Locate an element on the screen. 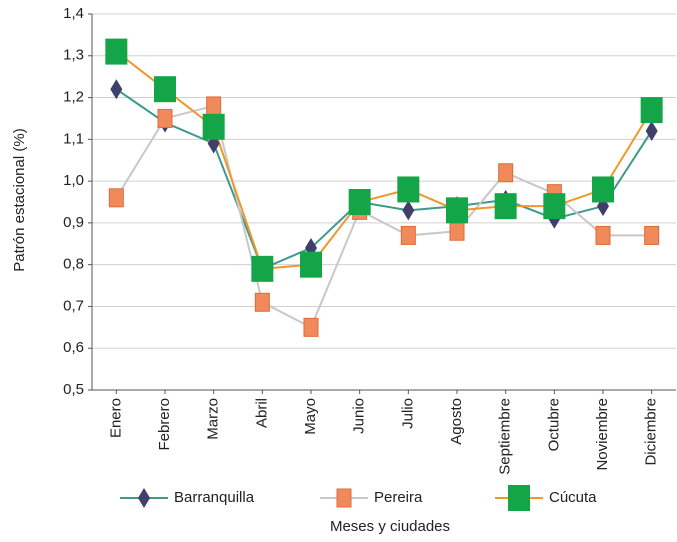 This screenshot has width=677, height=542. x-tick-label: Marzo is located at coordinates (213, 419).